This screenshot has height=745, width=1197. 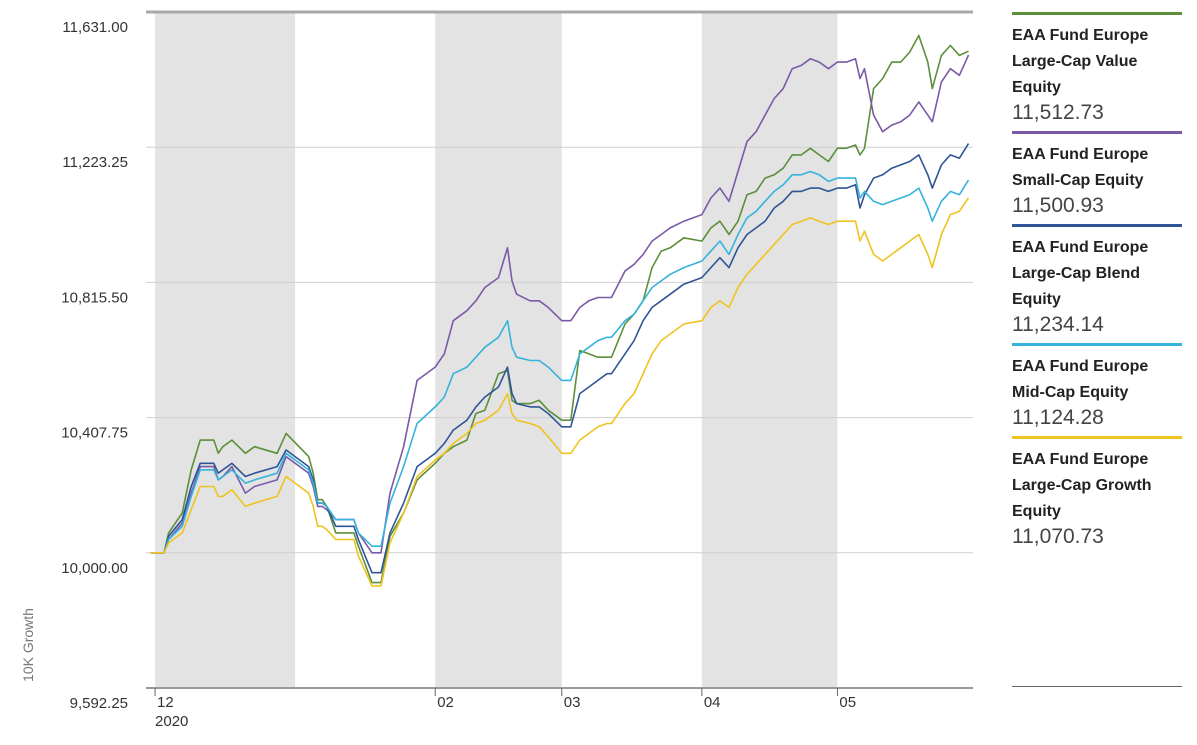 I want to click on legend-series-value: 11,124.28, so click(x=1058, y=417).